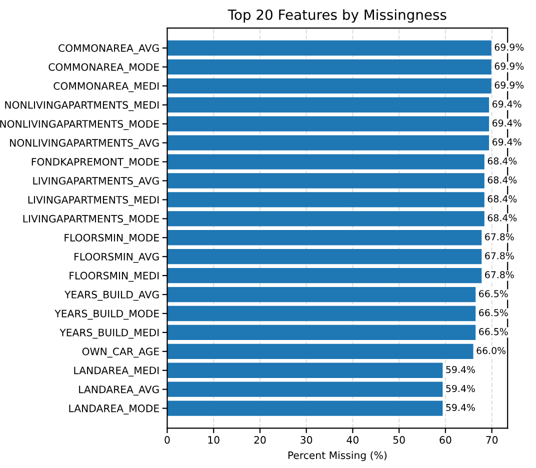  I want to click on y-tick-label: COMMONAREA_MODE, so click(103, 68).